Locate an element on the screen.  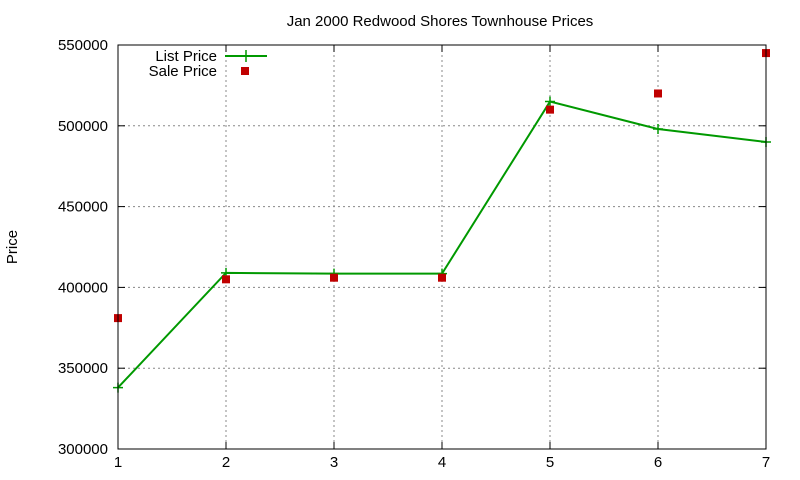
x-tick-label: 6 is located at coordinates (658, 462).